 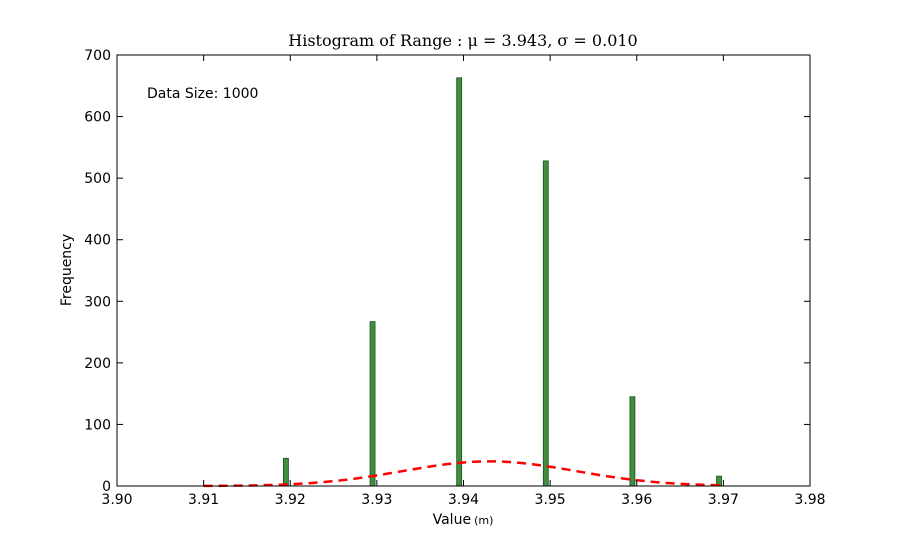 I want to click on y-tick-label-3: 300, so click(x=97, y=302).